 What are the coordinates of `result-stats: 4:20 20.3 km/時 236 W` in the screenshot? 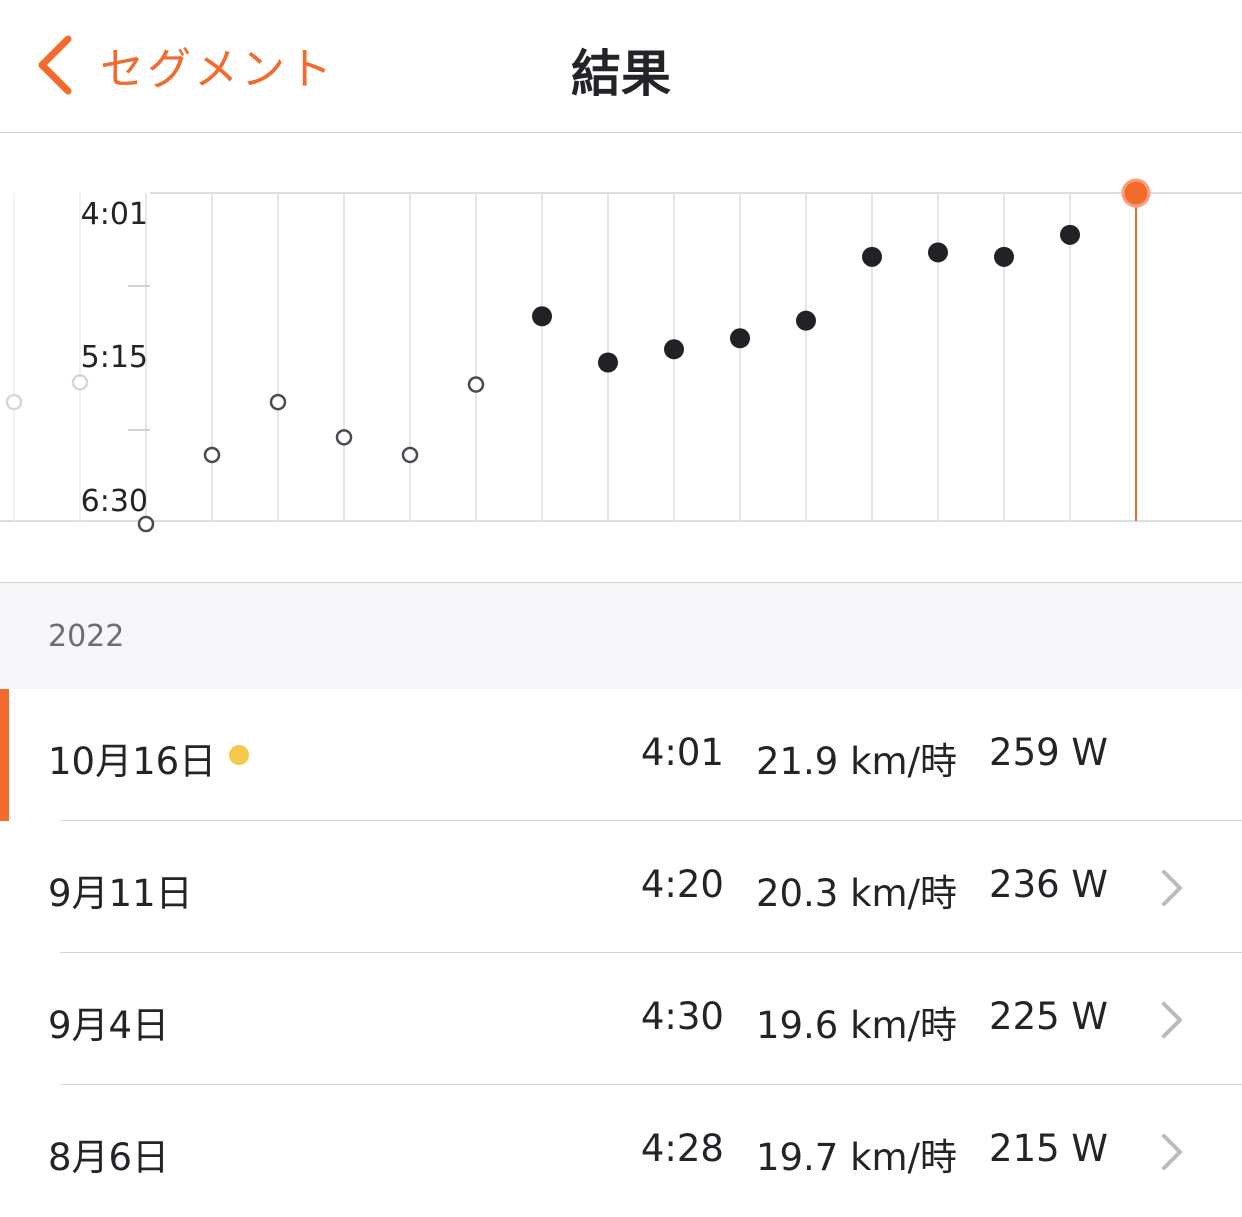 It's located at (858, 890).